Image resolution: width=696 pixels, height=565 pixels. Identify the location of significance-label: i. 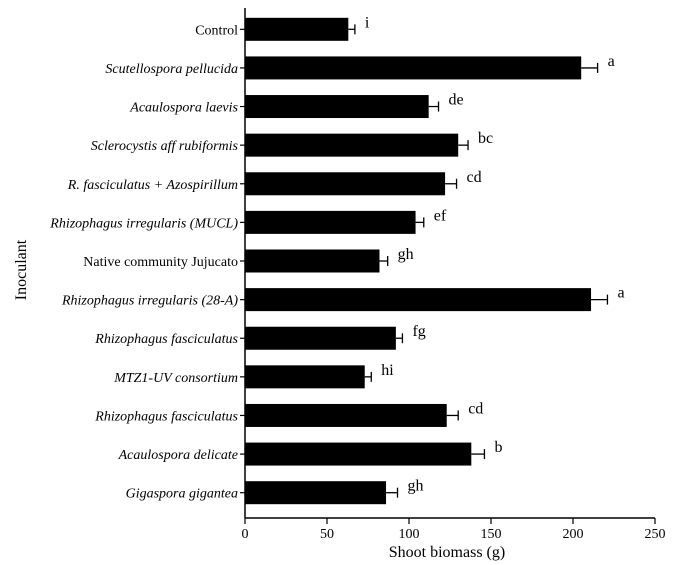
(367, 22).